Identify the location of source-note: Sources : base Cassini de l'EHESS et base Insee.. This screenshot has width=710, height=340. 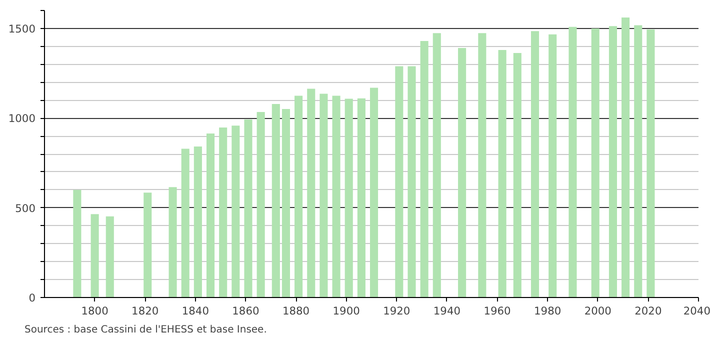
(145, 330).